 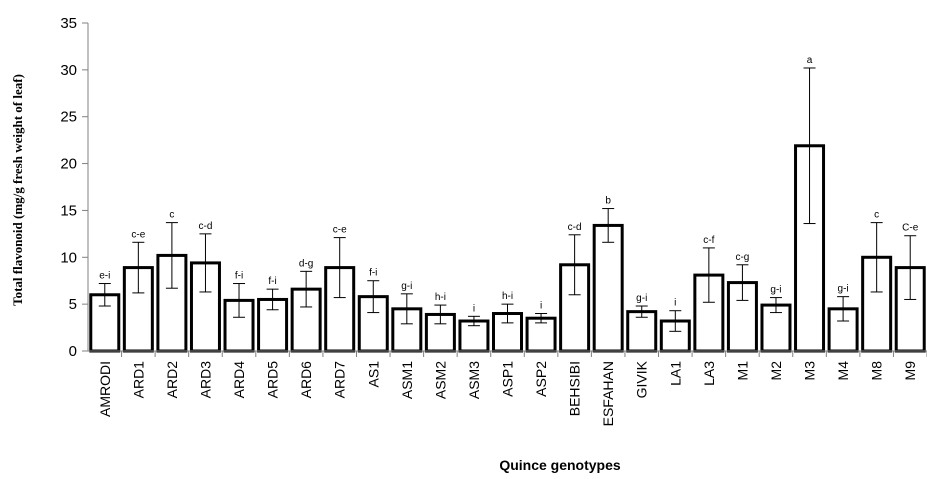 I want to click on category-label: ASP1, so click(x=508, y=379).